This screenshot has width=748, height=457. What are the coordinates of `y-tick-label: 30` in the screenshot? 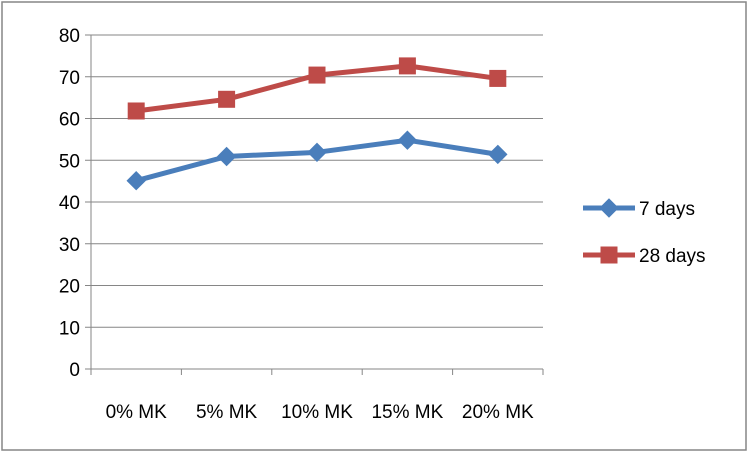 It's located at (69, 245).